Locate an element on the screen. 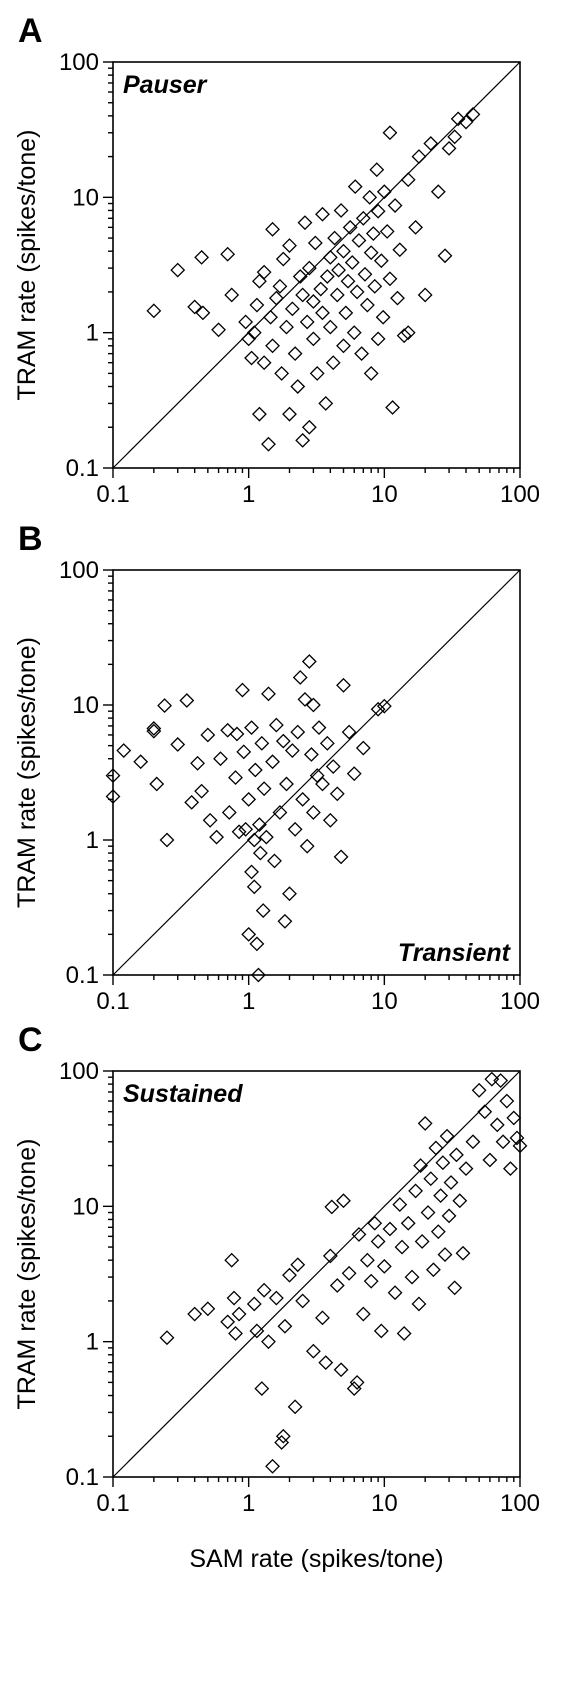 The width and height of the screenshot is (585, 1687). panel-name-label: Sustained is located at coordinates (183, 1094).